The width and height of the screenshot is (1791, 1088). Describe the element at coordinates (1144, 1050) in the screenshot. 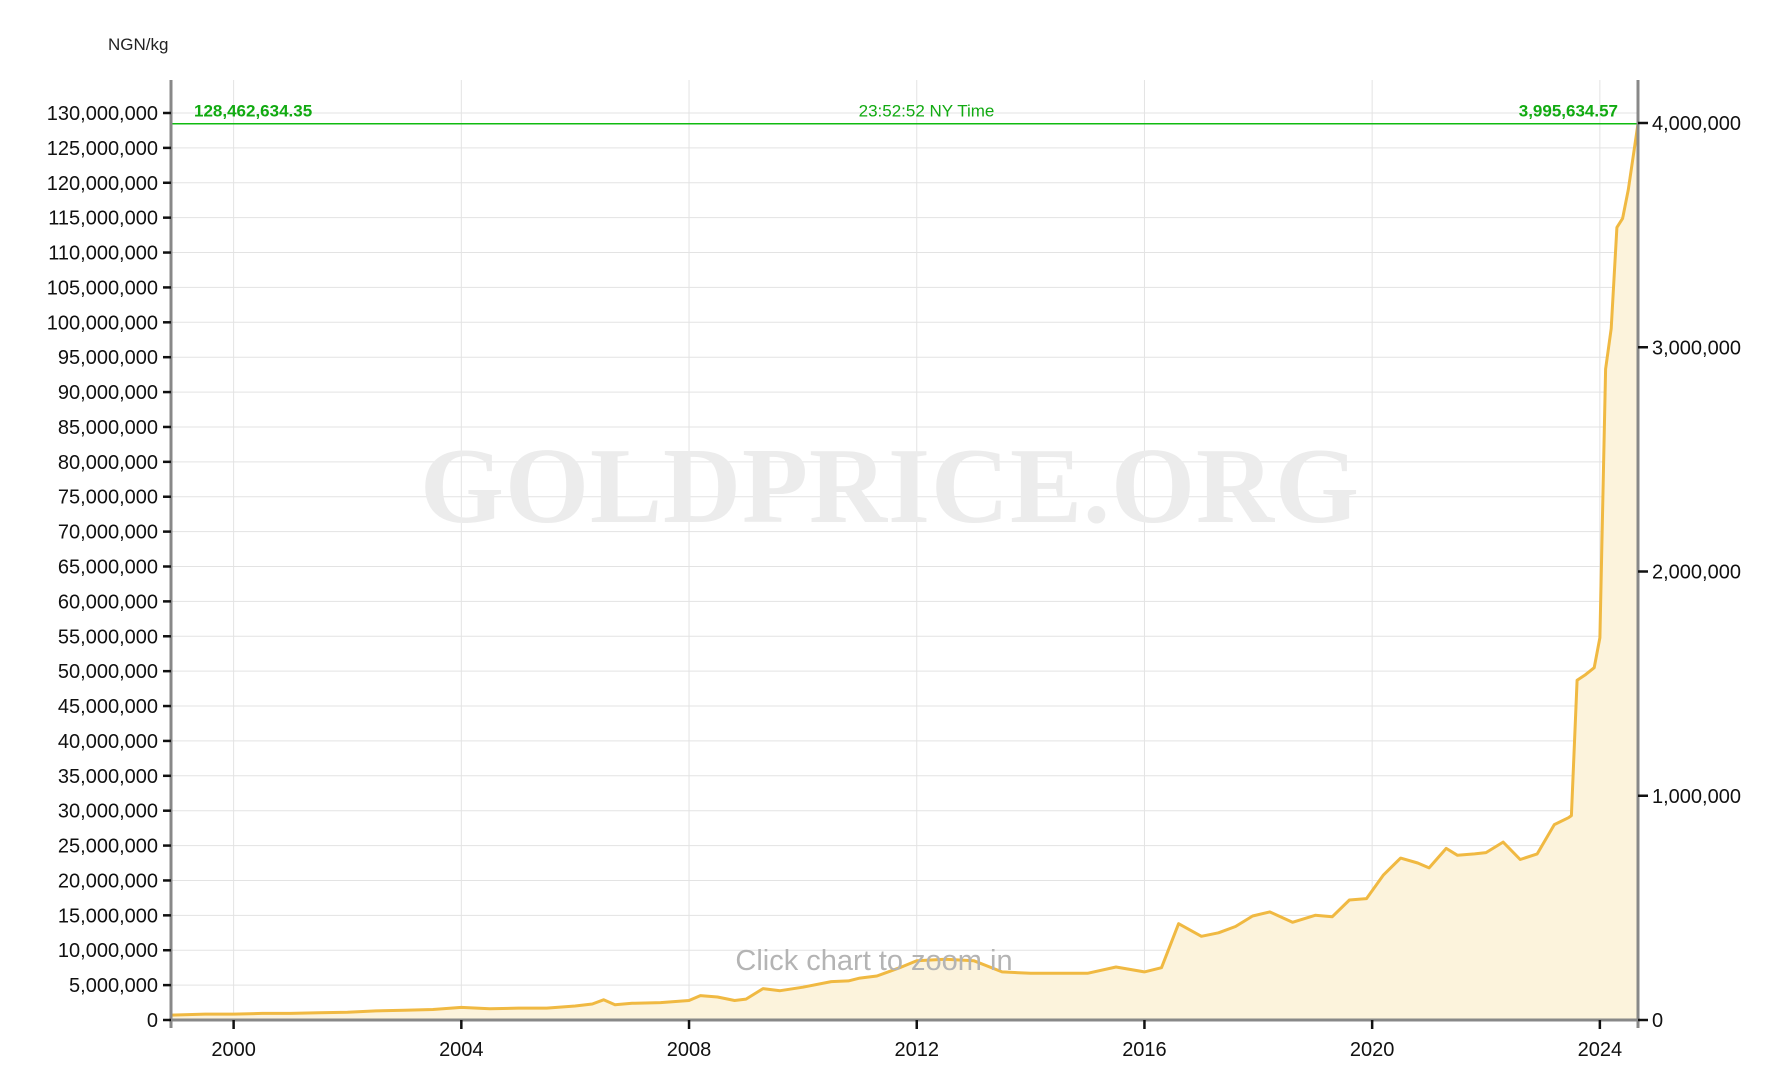

I see `x-tick-label: 2016` at that location.